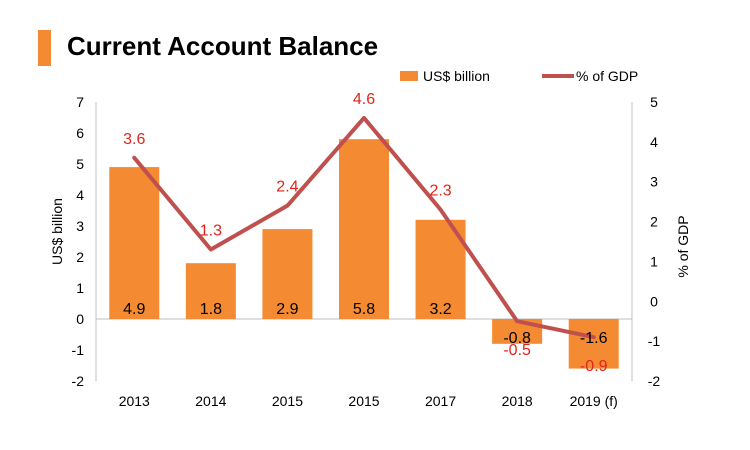 The width and height of the screenshot is (750, 450). What do you see at coordinates (654, 142) in the screenshot?
I see `y2-tick-label: 4` at bounding box center [654, 142].